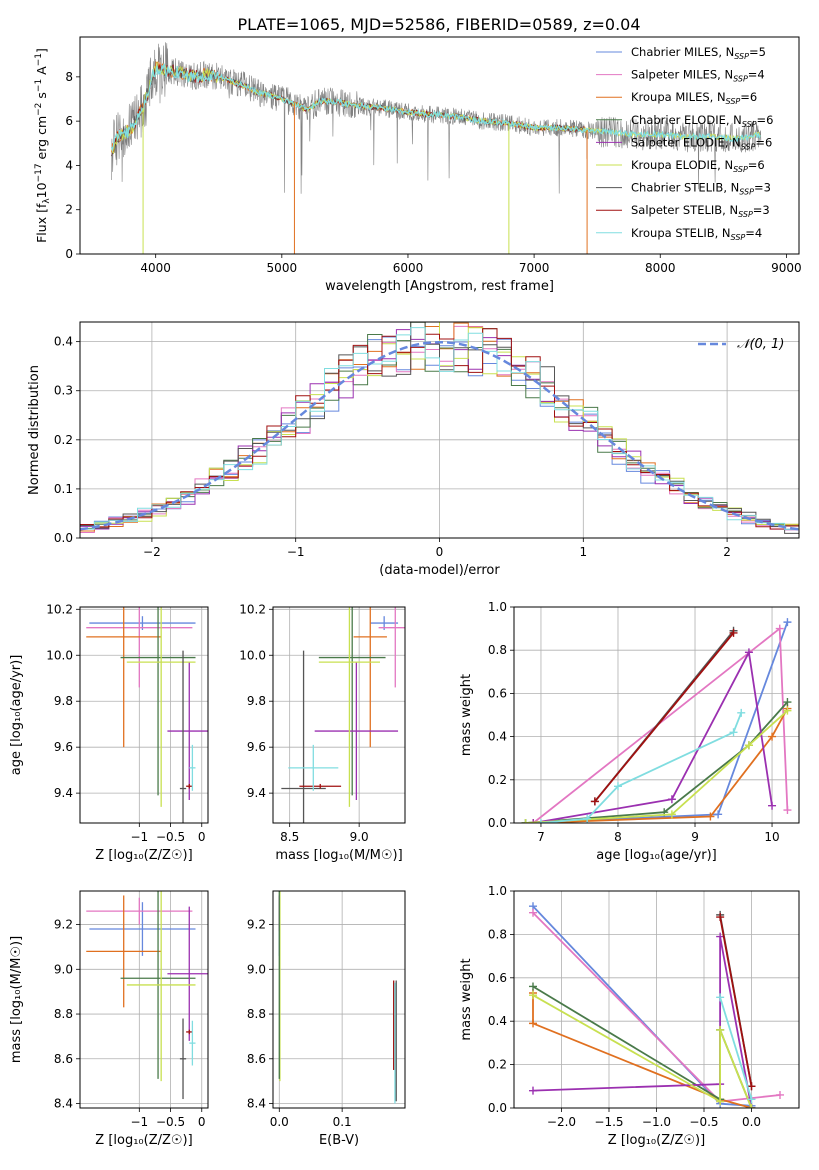  I want to click on legend-label-text: Salpeter ELODIE, N, so click(686, 142).